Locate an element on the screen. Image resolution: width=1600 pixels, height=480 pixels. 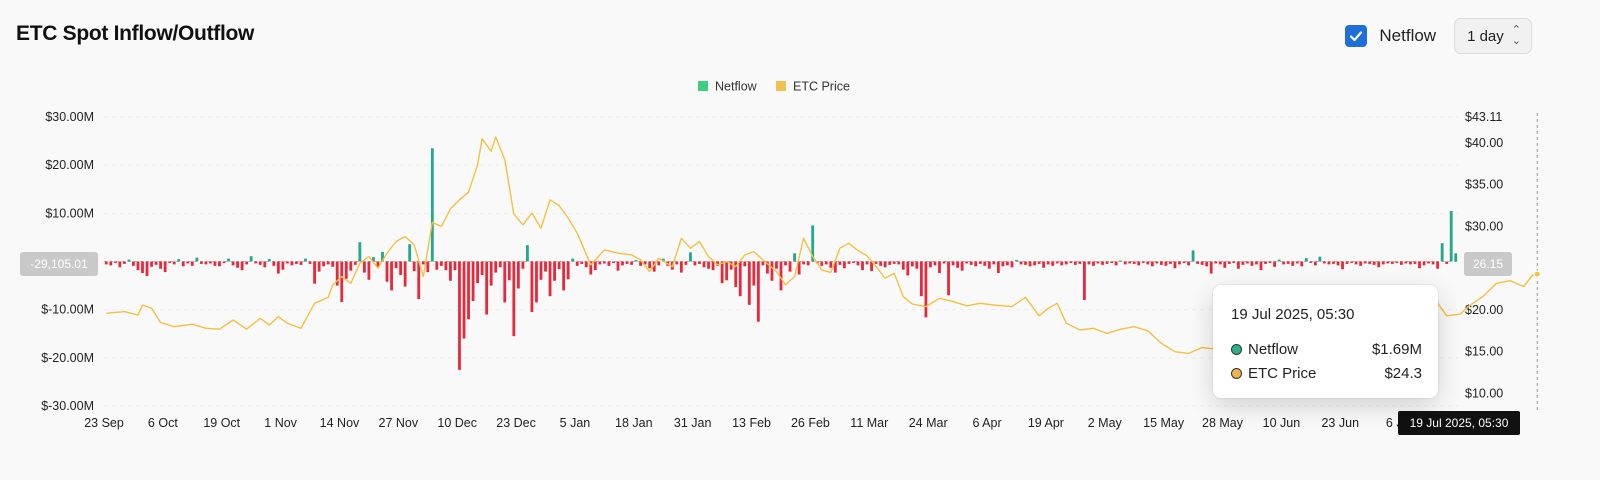
legend-label: ETC Price is located at coordinates (821, 87).